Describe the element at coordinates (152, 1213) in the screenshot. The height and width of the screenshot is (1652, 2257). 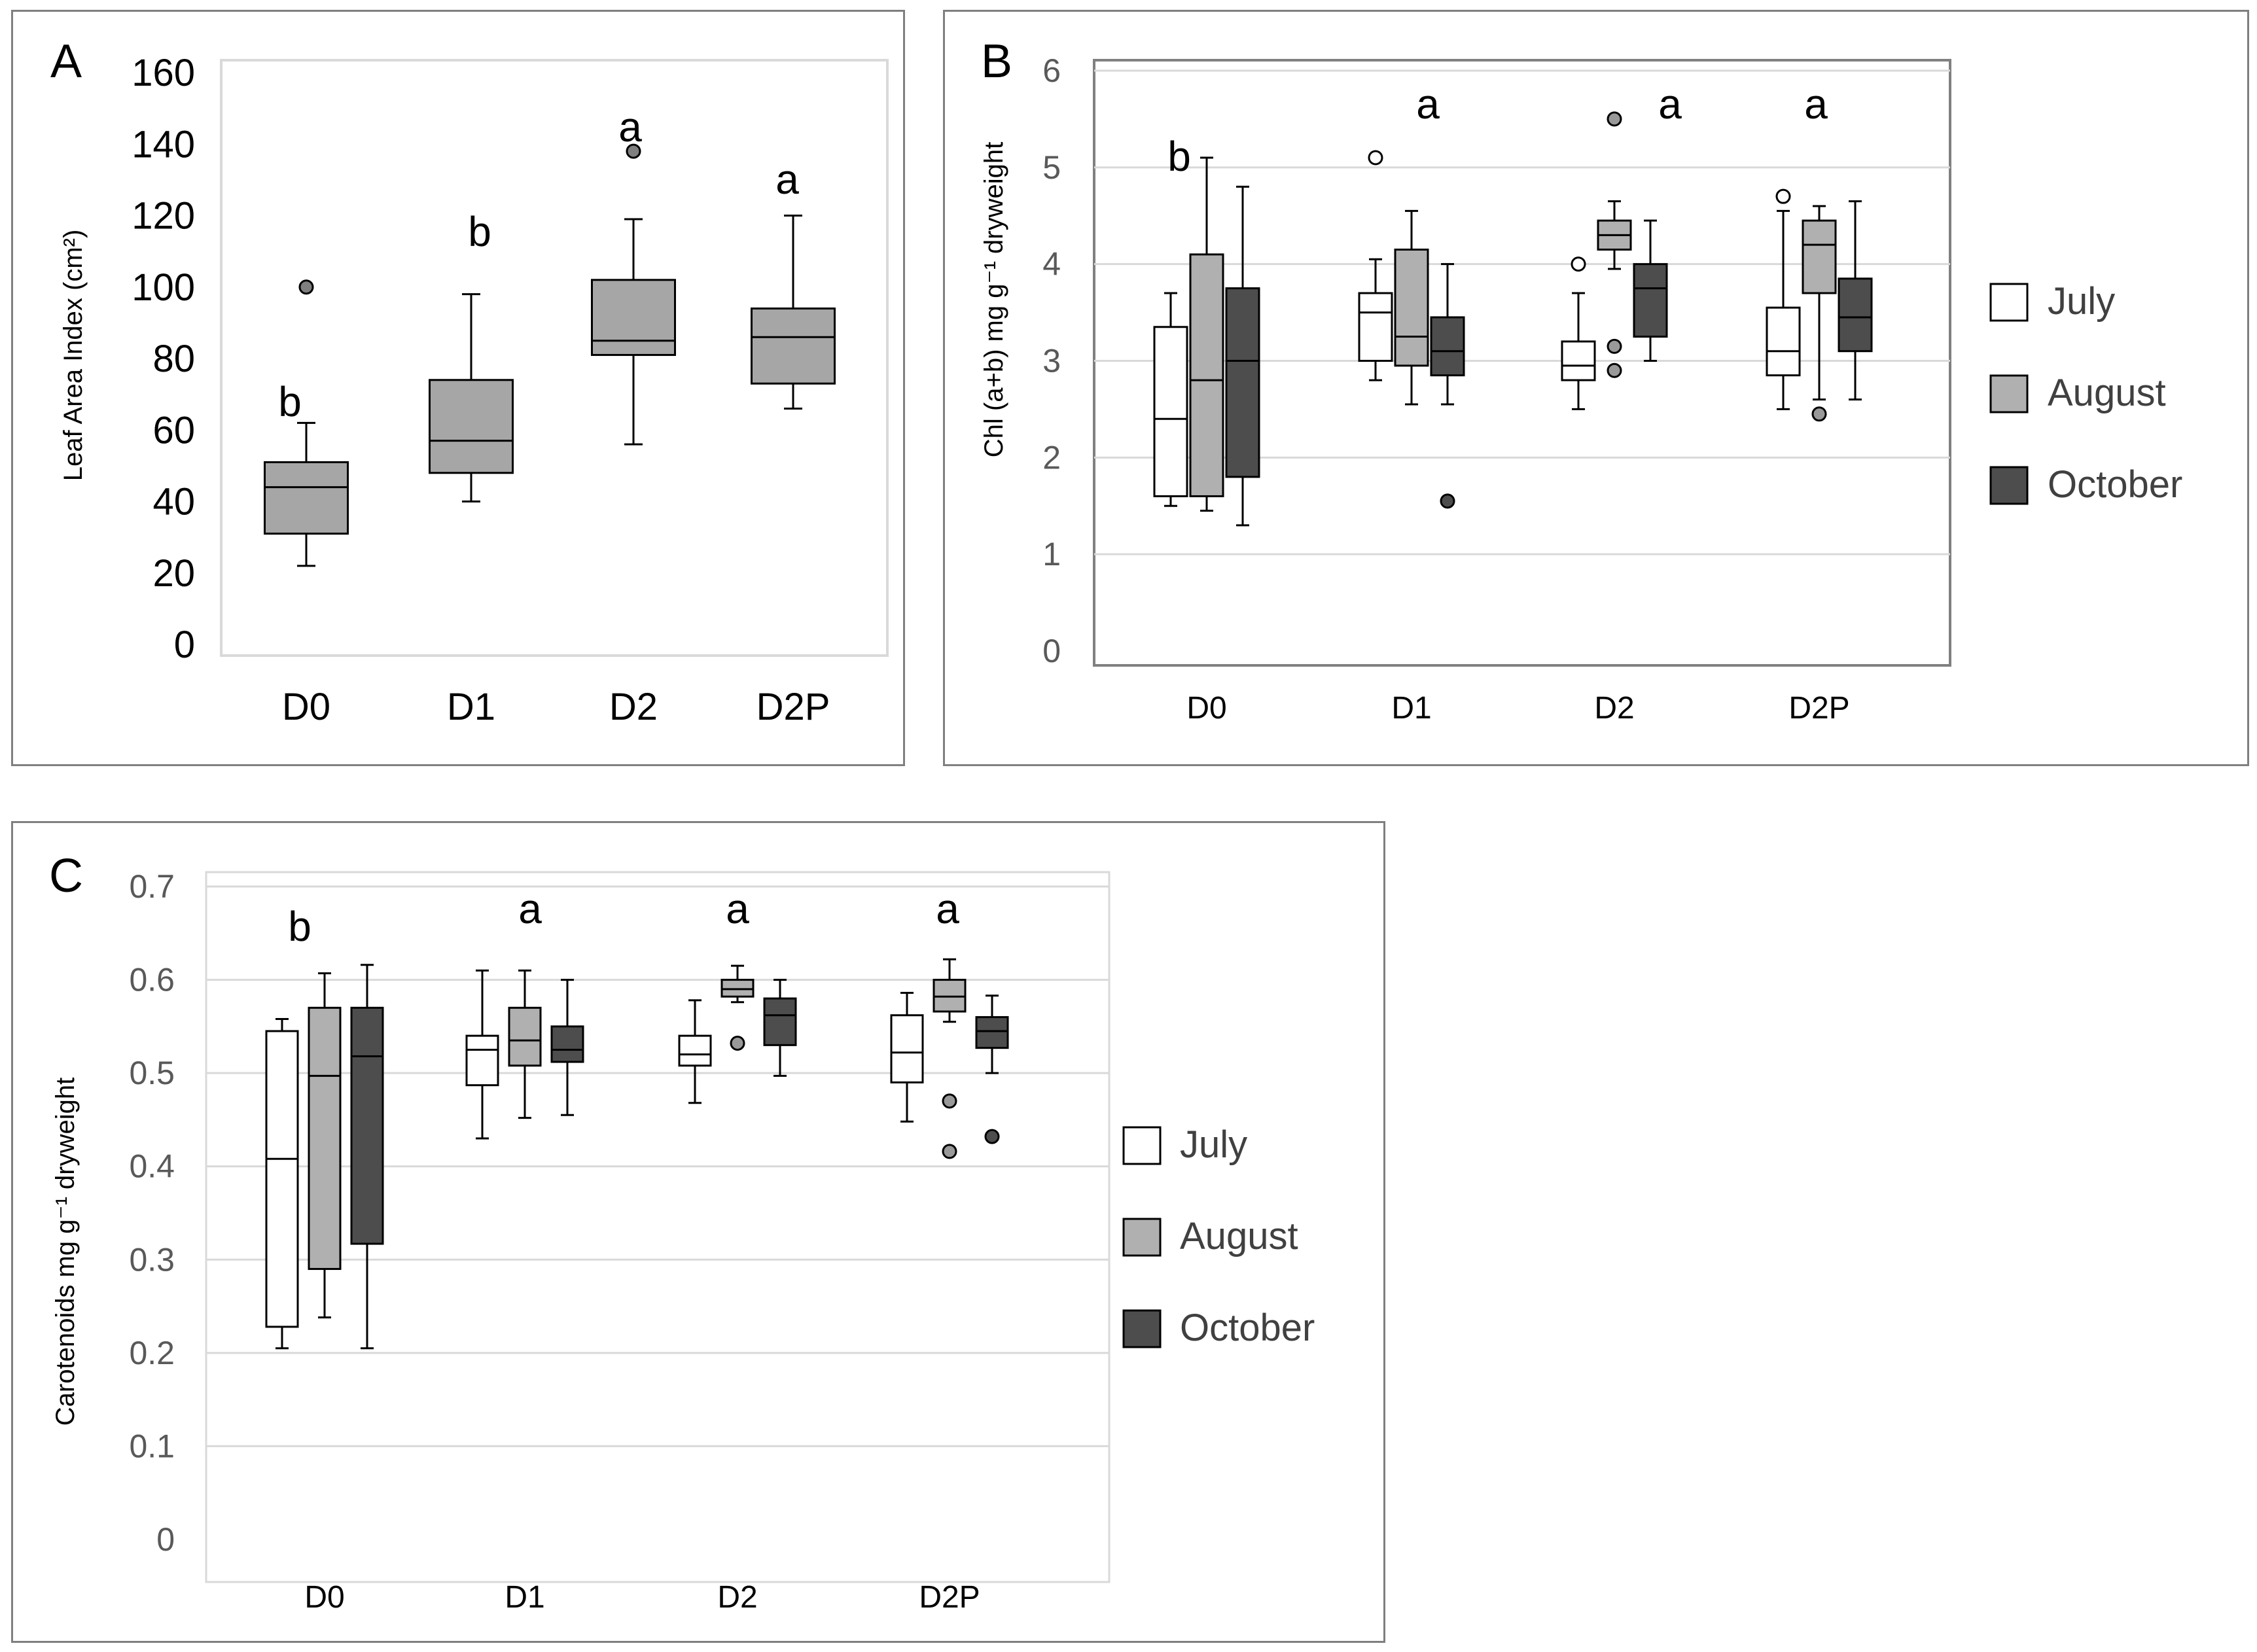
I see `y-ticks-c: 0 0.1 0.2 0.3 0.4 0.5 0.6 0.7` at that location.